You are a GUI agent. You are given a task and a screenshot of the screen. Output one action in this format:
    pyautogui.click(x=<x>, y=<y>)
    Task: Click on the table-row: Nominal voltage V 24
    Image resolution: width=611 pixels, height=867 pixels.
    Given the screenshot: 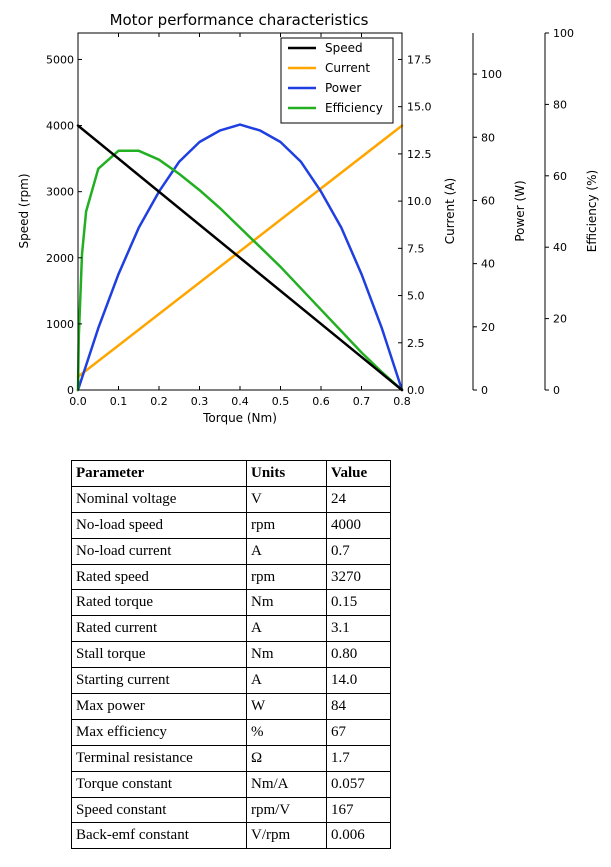 What is the action you would take?
    pyautogui.click(x=231, y=499)
    